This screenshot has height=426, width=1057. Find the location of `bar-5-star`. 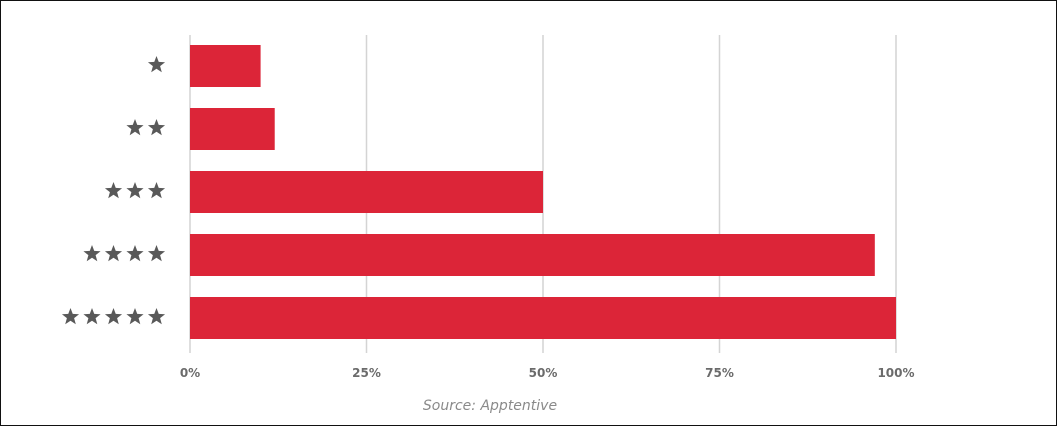

bar-5-star is located at coordinates (543, 318).